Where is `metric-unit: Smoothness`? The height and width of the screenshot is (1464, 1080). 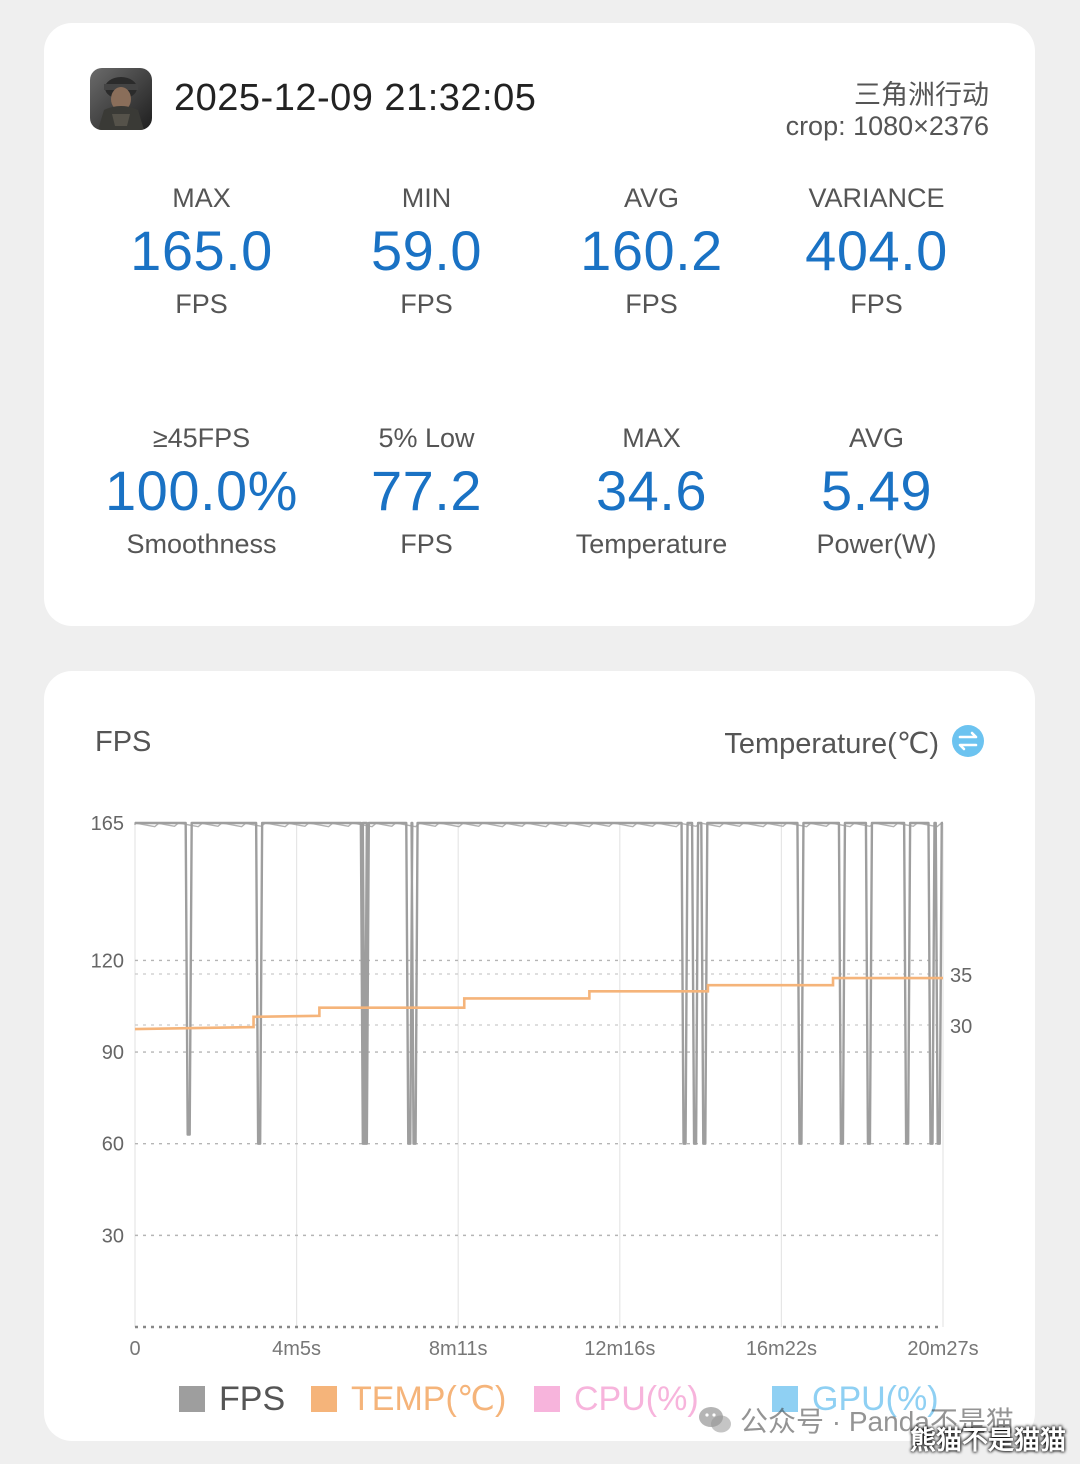 metric-unit: Smoothness is located at coordinates (201, 544).